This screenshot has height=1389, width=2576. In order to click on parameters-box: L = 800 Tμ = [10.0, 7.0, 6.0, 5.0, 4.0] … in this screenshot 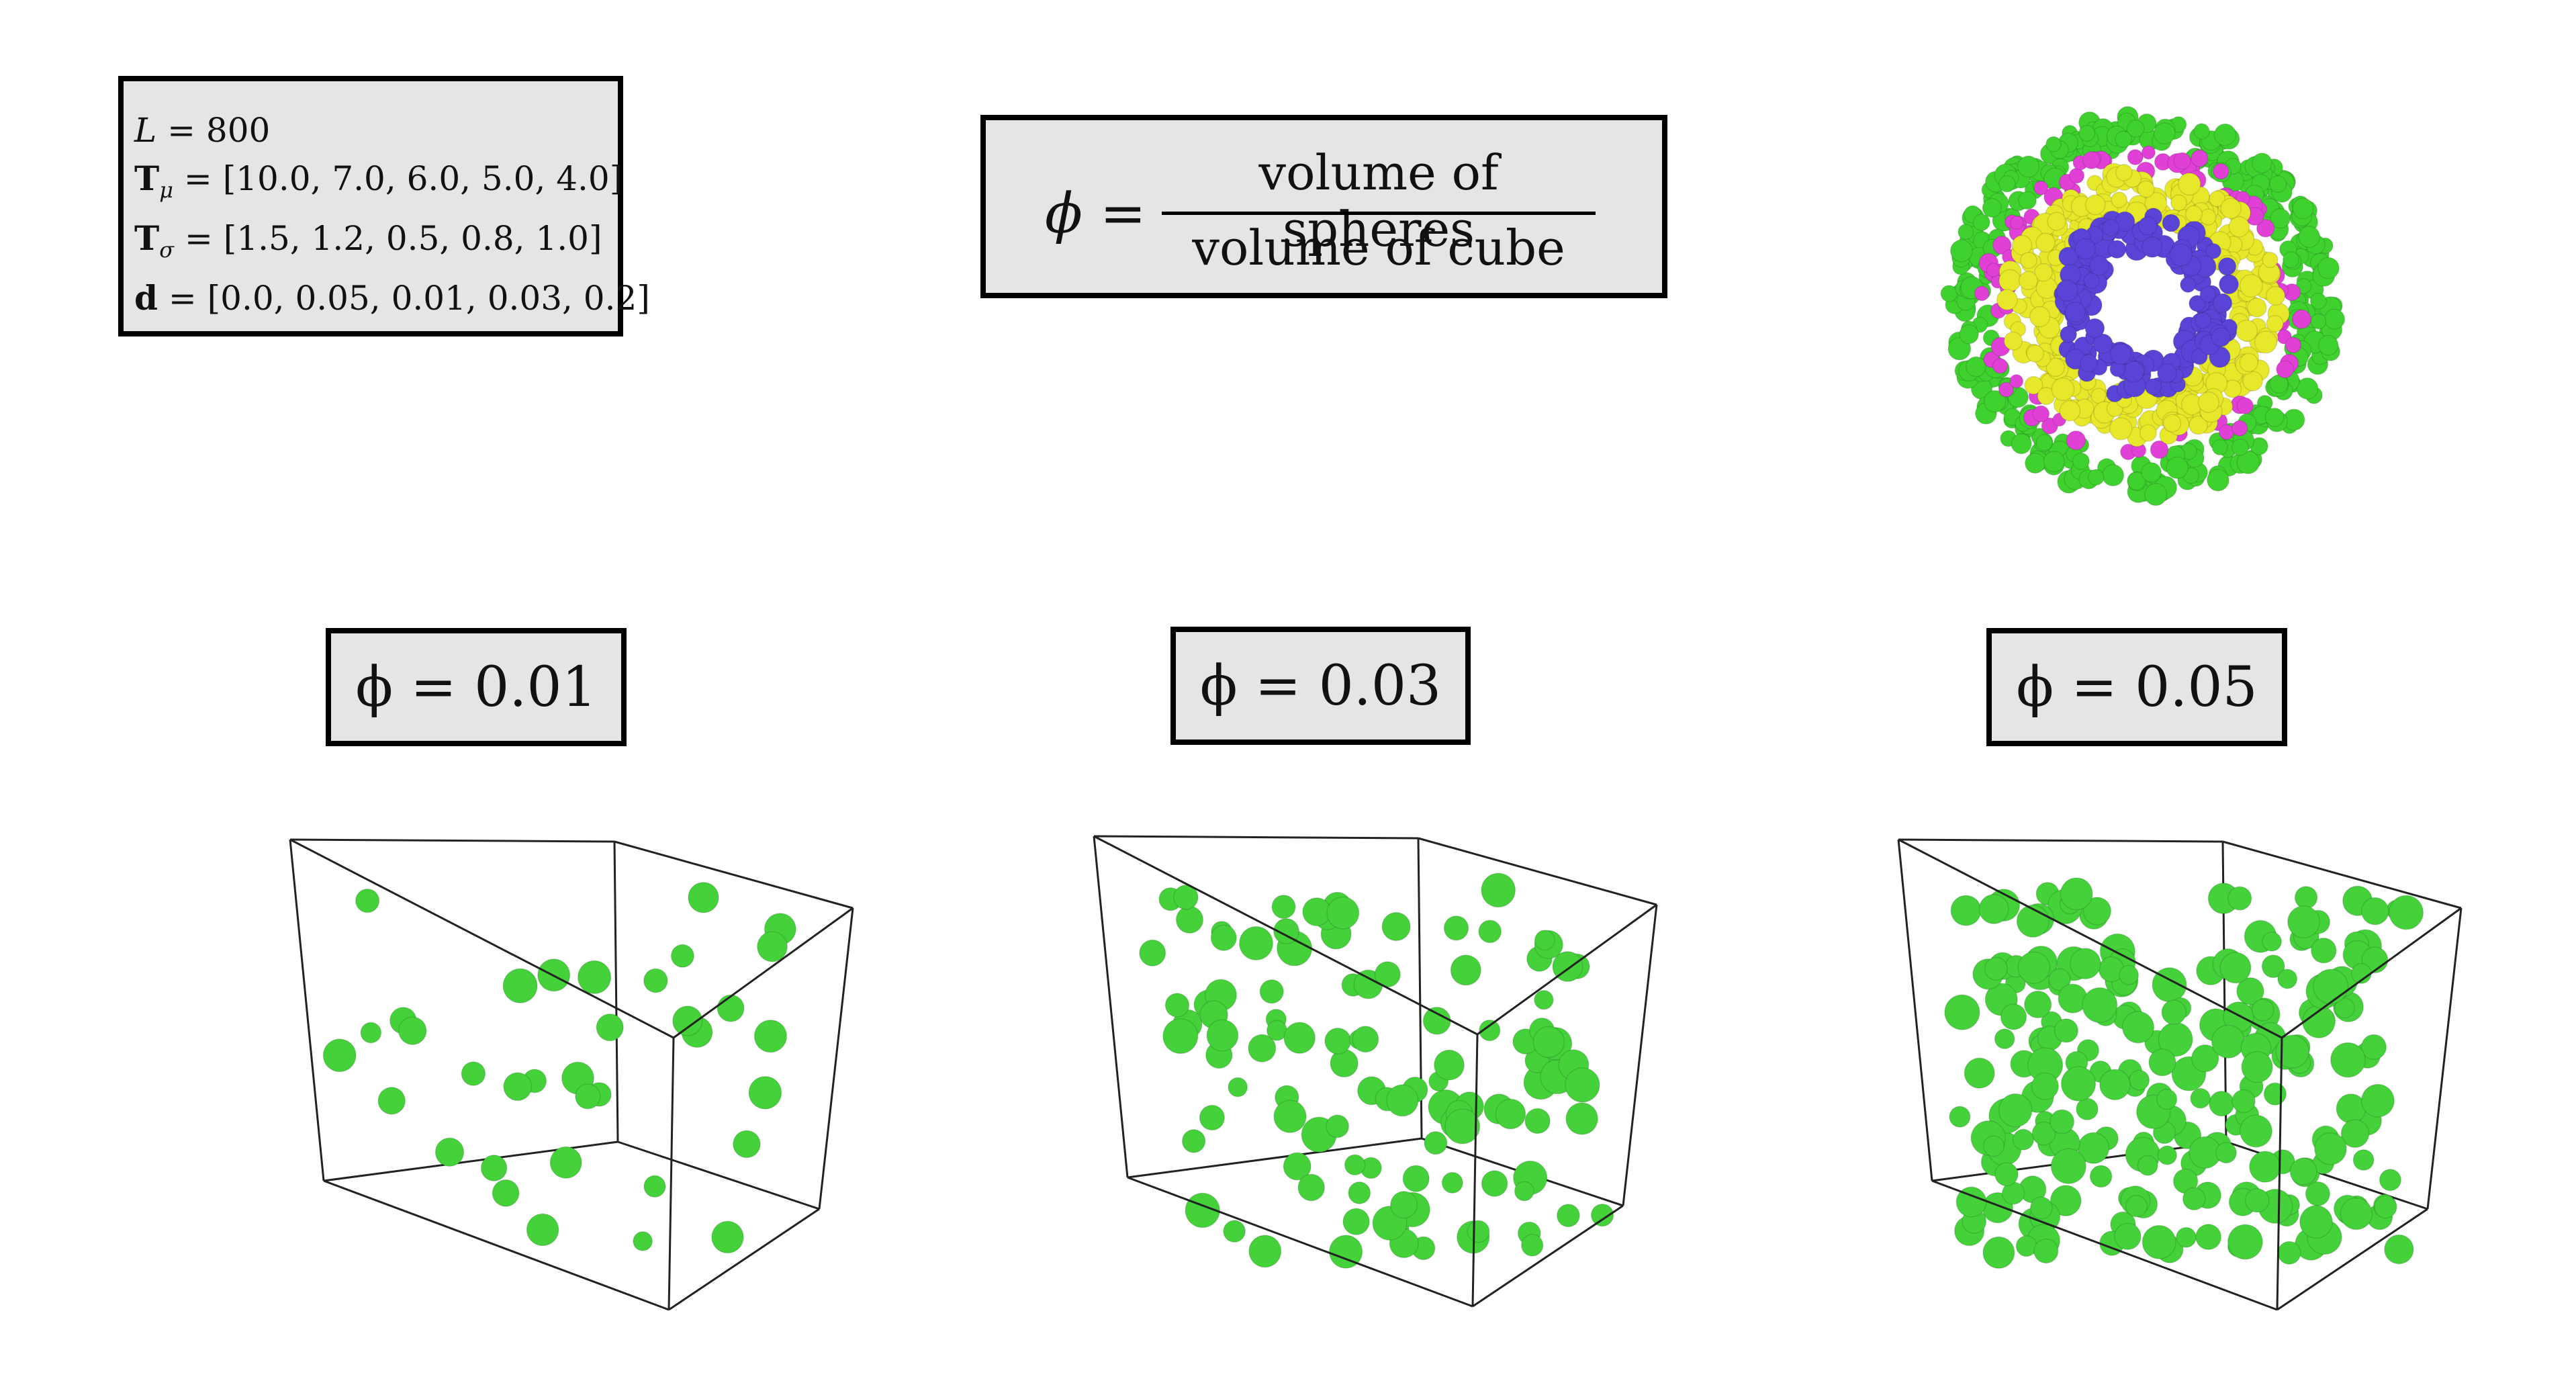, I will do `click(384, 206)`.